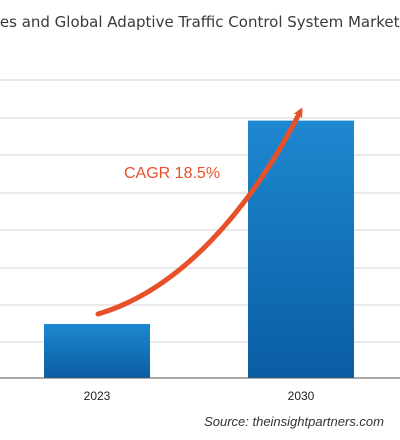  Describe the element at coordinates (172, 173) in the screenshot. I see `cagr-annotation: CAGR 18.5%` at that location.